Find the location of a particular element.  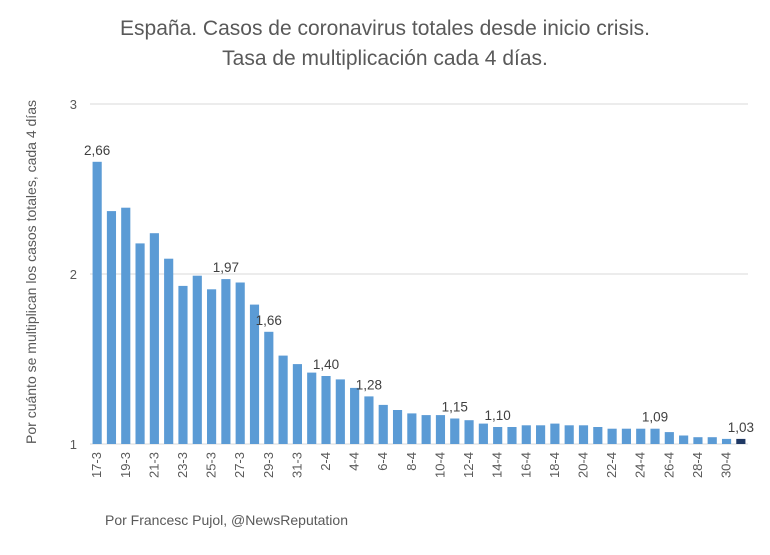

x-tick-label: 30-4 is located at coordinates (726, 465).